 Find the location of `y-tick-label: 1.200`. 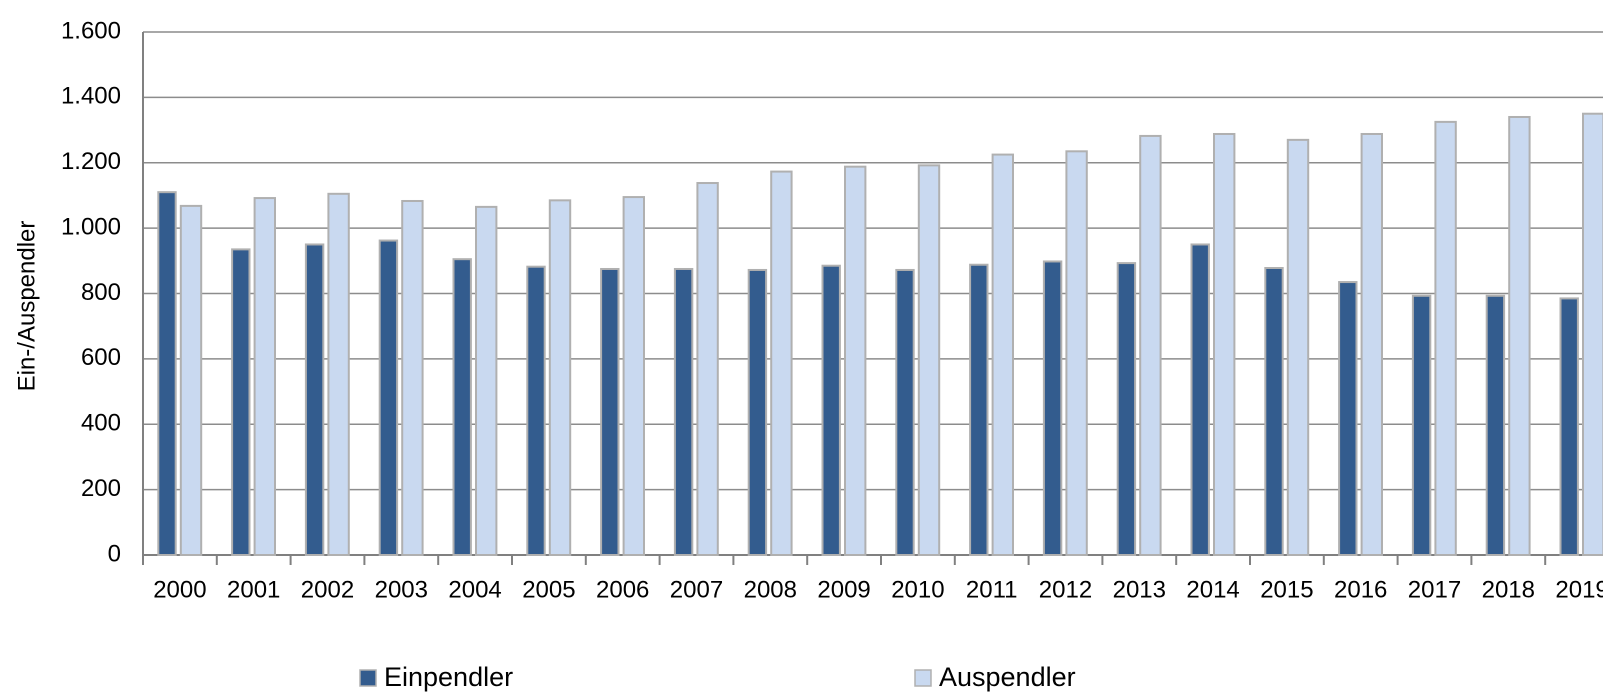

y-tick-label: 1.200 is located at coordinates (91, 161).